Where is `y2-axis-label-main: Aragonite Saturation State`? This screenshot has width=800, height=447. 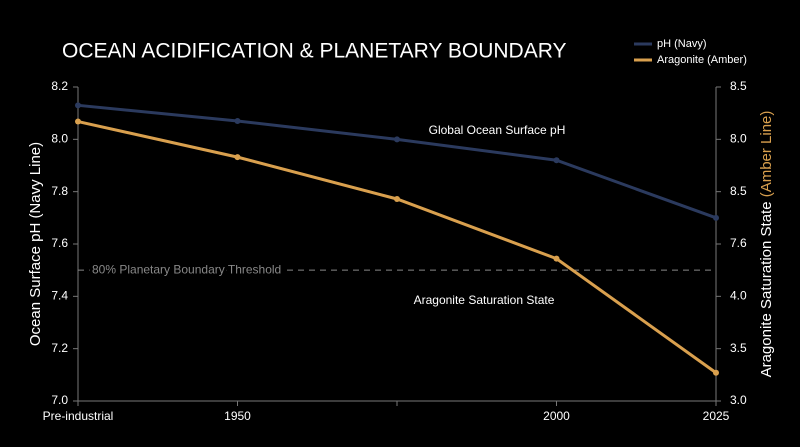 y2-axis-label-main: Aragonite Saturation State is located at coordinates (766, 289).